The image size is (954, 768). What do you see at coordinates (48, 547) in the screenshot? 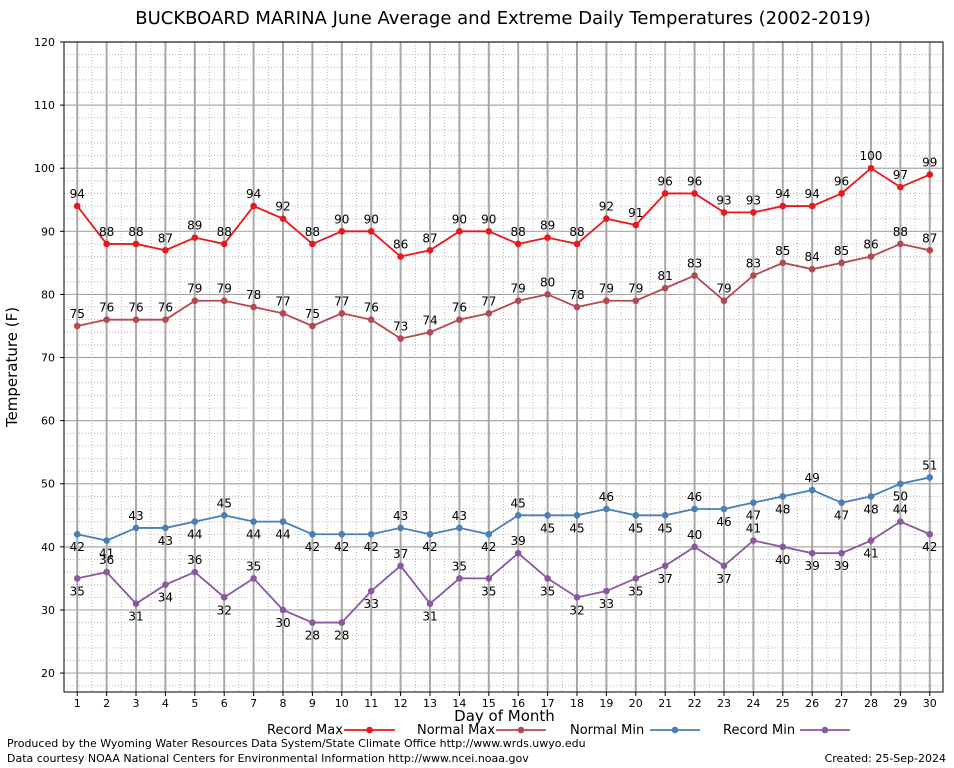
I see `y-tick-label: 40` at bounding box center [48, 547].